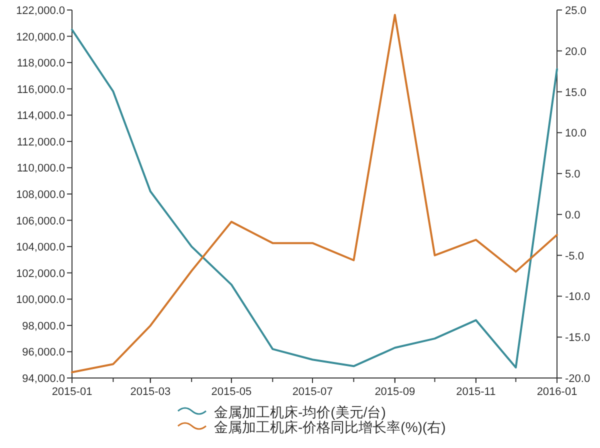 The image size is (600, 448). What do you see at coordinates (575, 92) in the screenshot?
I see `y2-tick-label: 15.0` at bounding box center [575, 92].